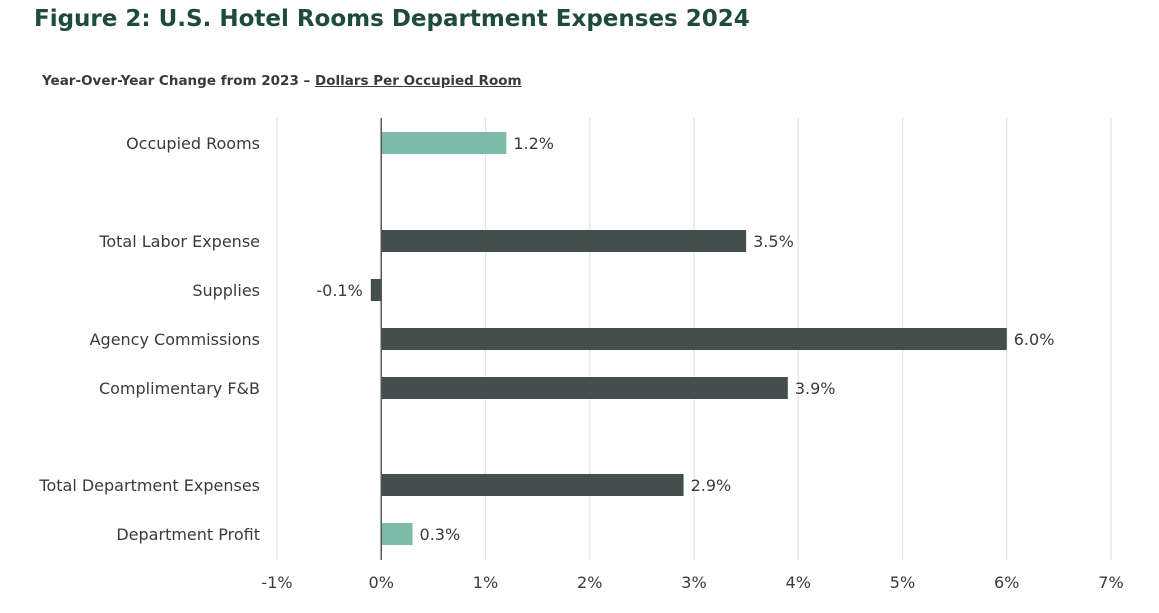  I want to click on category-label: Agency Commissions, so click(175, 339).